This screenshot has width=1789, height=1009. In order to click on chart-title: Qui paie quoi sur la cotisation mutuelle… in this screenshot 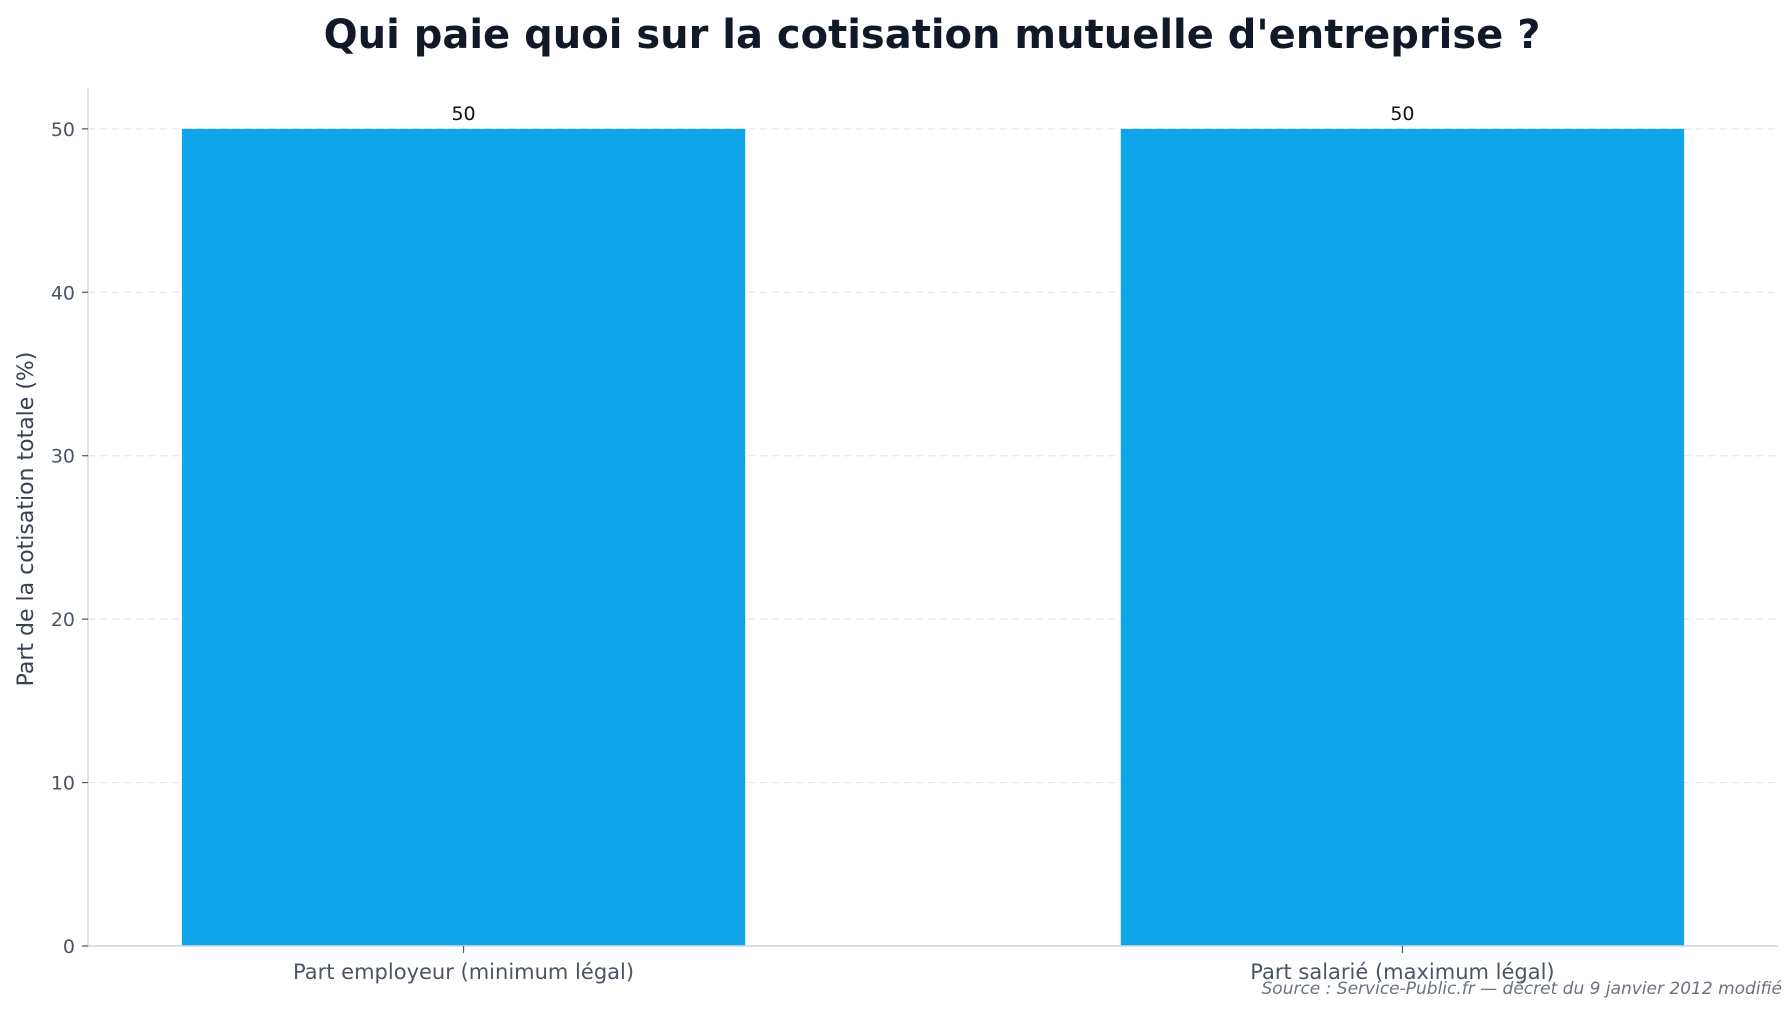, I will do `click(932, 35)`.